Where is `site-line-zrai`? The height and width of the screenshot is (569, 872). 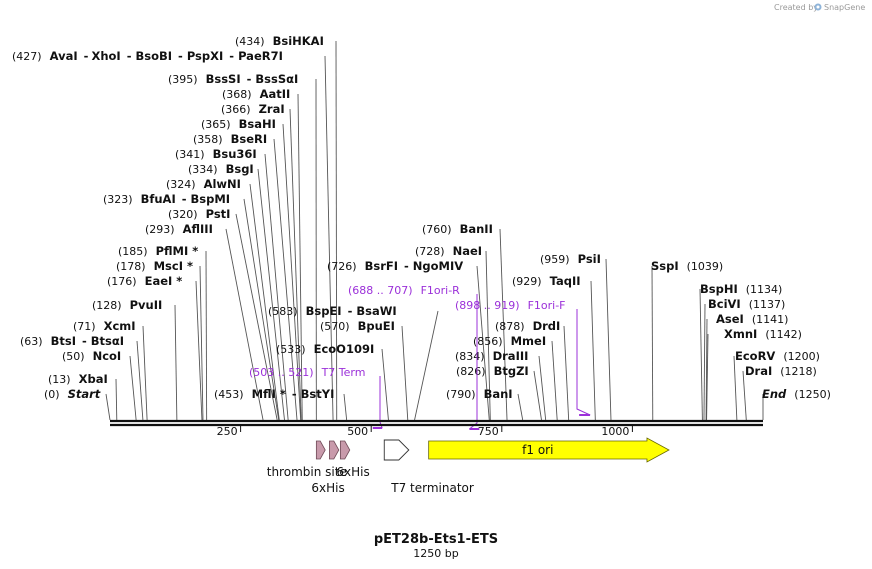
site-line-zrai is located at coordinates (295, 264).